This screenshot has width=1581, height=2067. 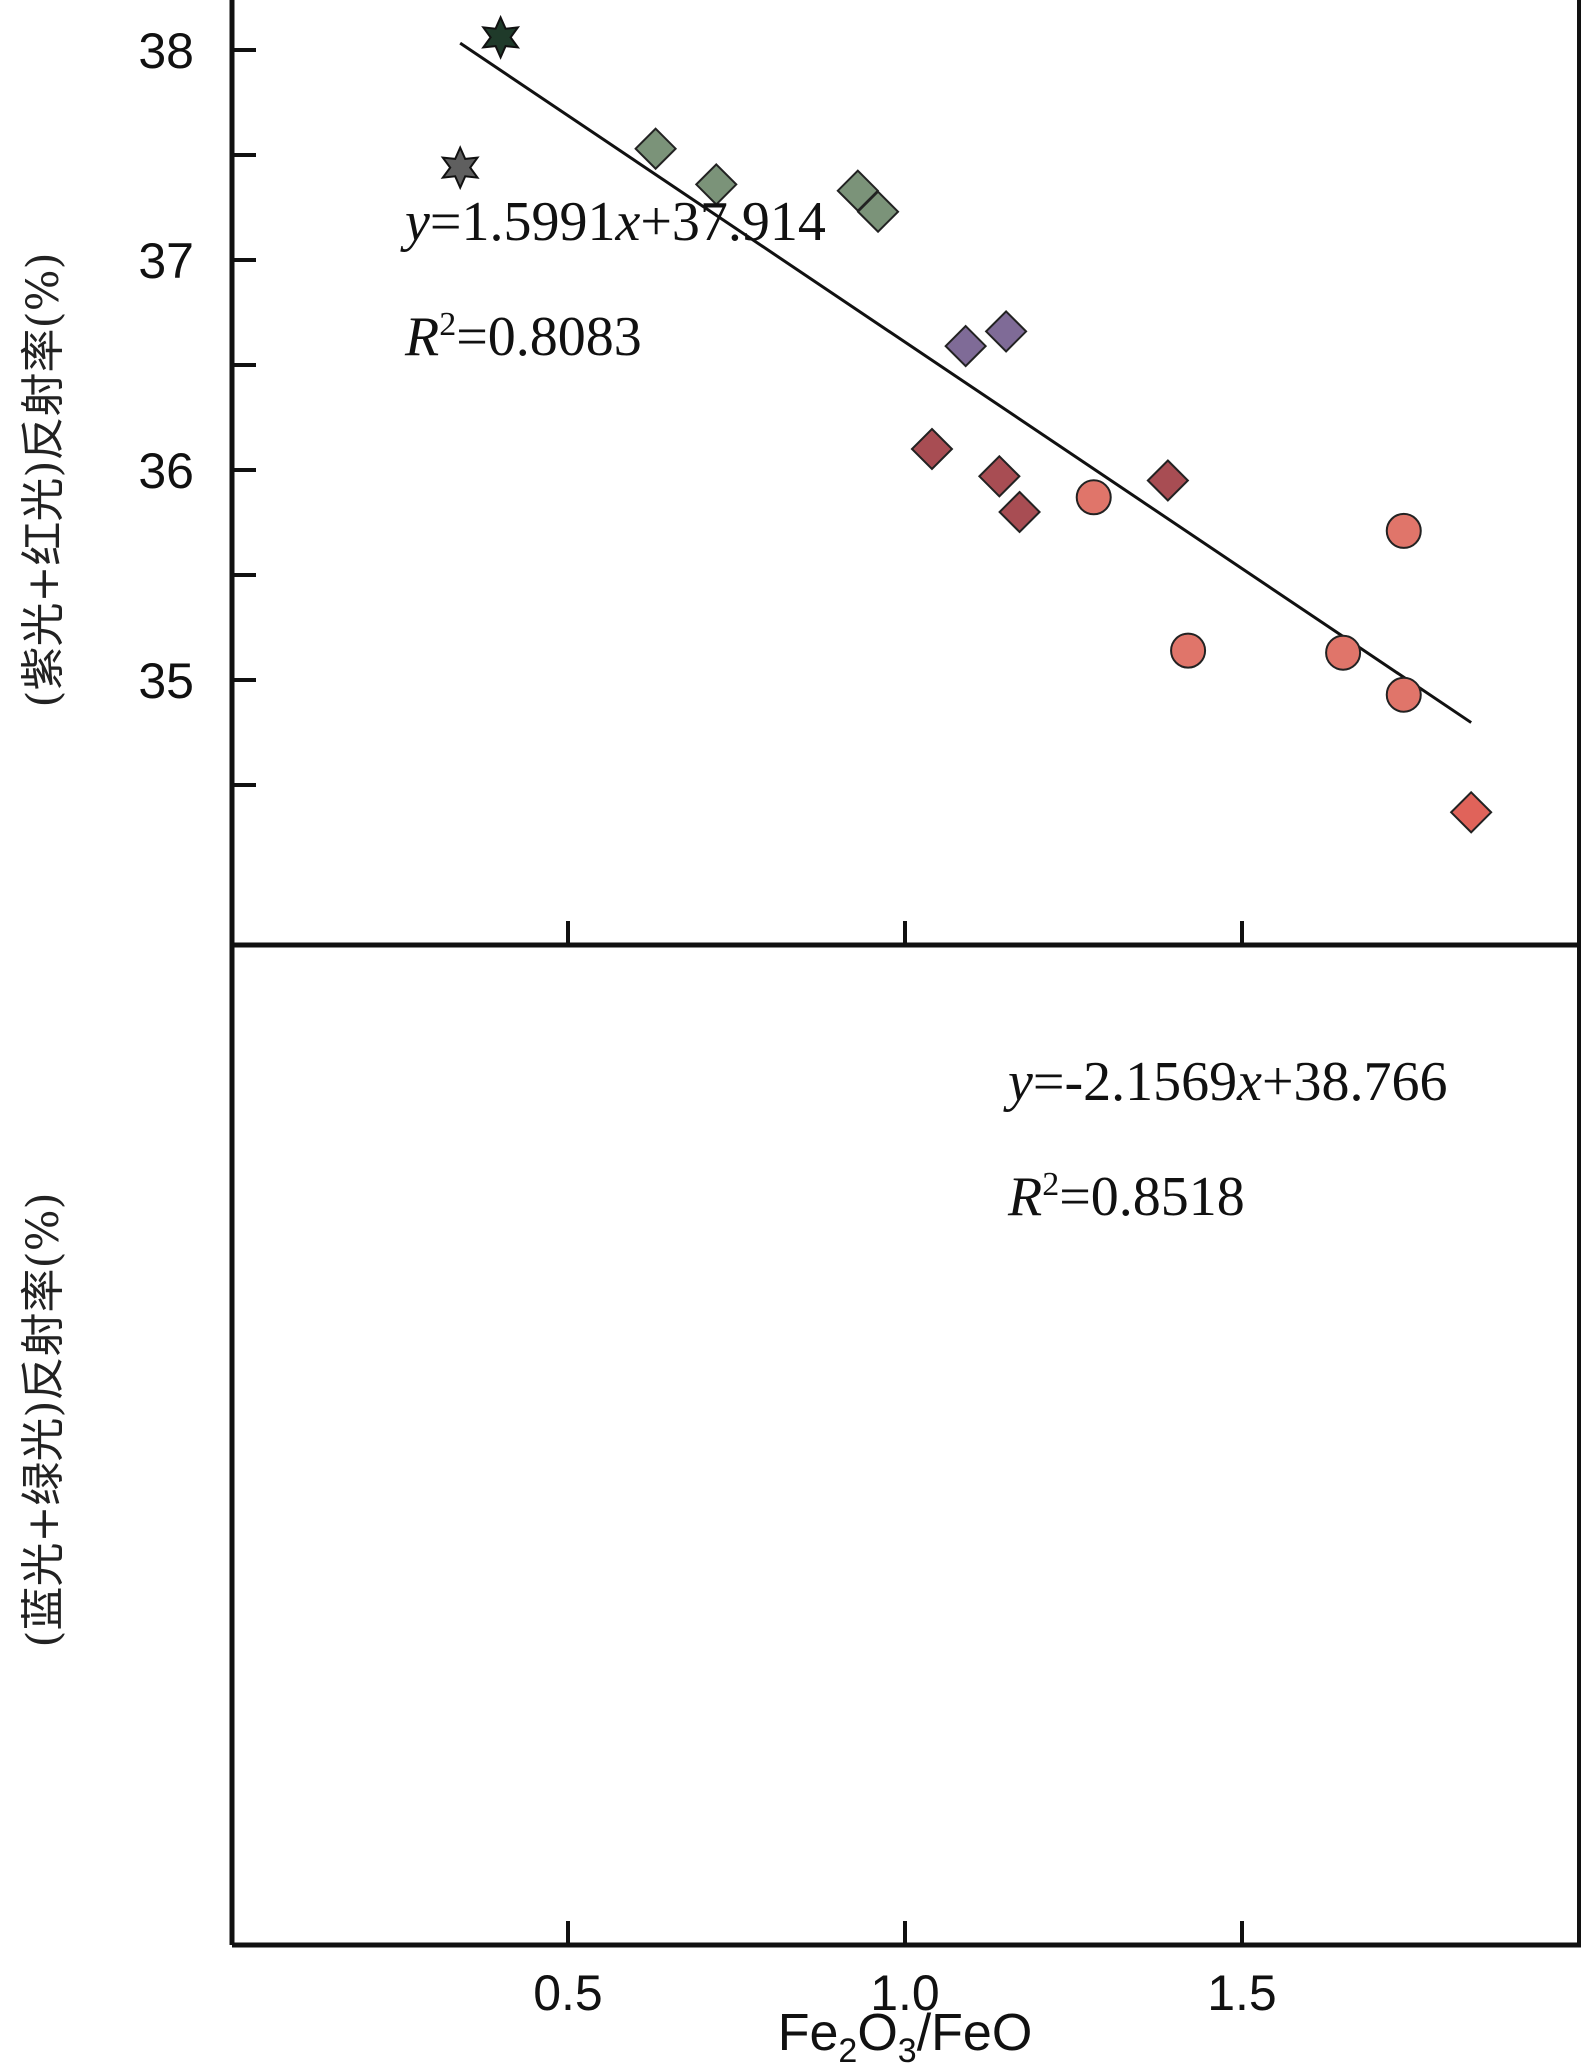 What do you see at coordinates (905, 2035) in the screenshot?
I see `x-axis-title: Fe2O3/FeO` at bounding box center [905, 2035].